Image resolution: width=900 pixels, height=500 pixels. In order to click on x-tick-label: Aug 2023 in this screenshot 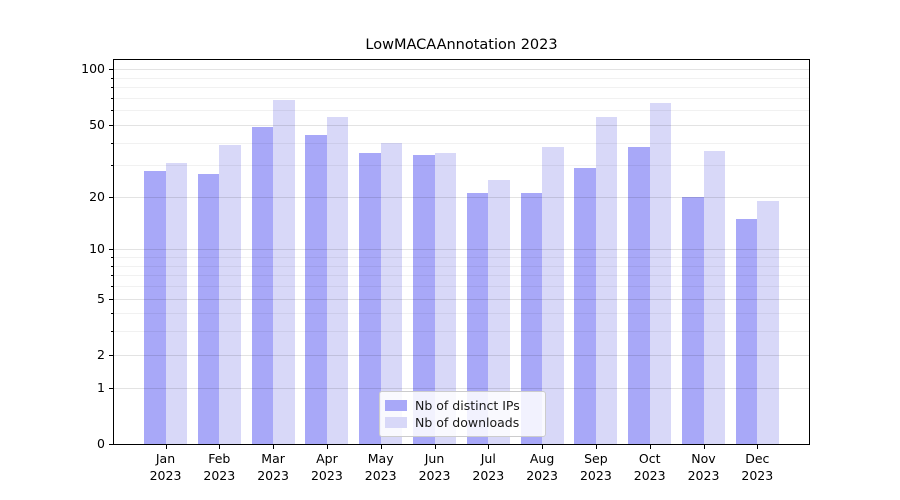, I will do `click(542, 467)`.